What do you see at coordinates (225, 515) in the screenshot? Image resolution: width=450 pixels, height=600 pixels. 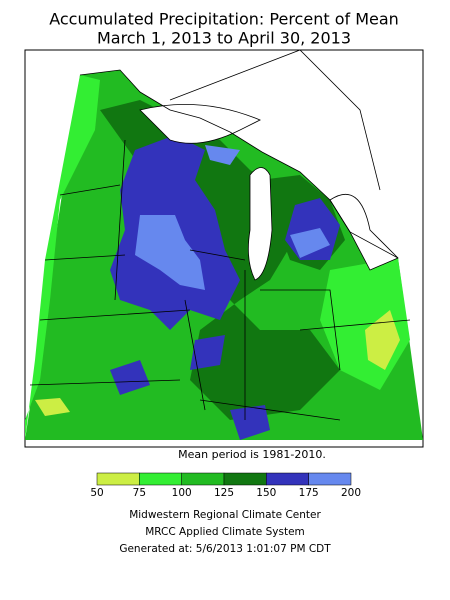 I see `footer-line: Midwestern Regional Climate Center` at bounding box center [225, 515].